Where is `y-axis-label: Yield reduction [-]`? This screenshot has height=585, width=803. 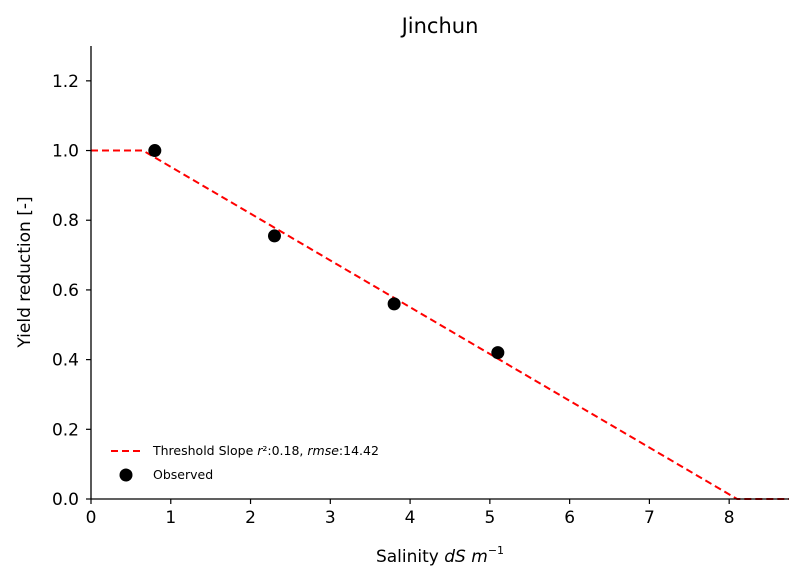
y-axis-label: Yield reduction [-] is located at coordinates (25, 272).